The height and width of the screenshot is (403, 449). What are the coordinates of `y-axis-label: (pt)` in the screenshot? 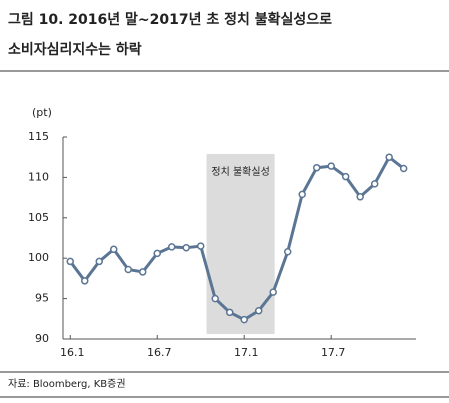 It's located at (42, 112).